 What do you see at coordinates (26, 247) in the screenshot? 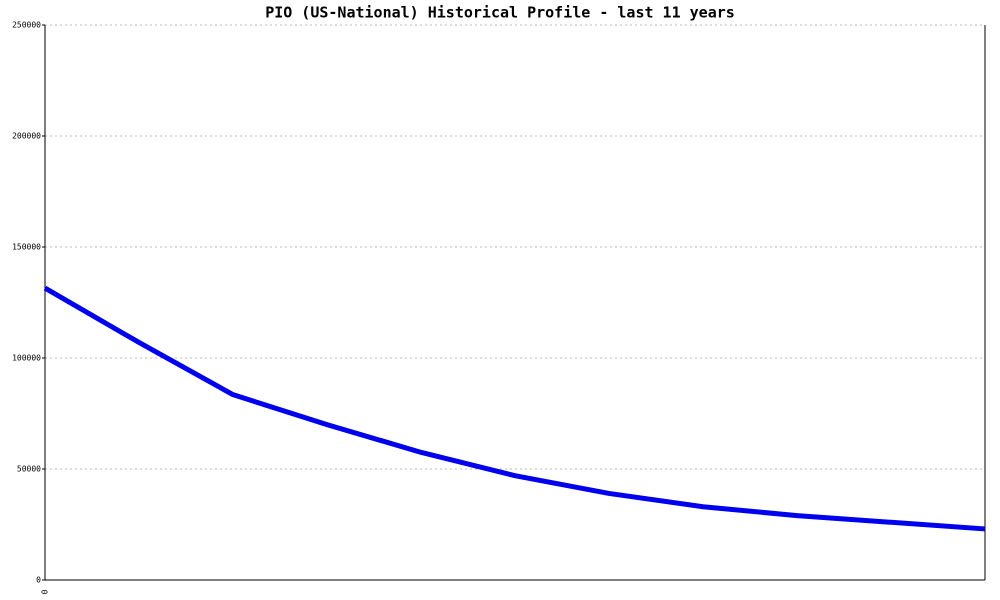
I see `y-tick-label: 150000` at bounding box center [26, 247].